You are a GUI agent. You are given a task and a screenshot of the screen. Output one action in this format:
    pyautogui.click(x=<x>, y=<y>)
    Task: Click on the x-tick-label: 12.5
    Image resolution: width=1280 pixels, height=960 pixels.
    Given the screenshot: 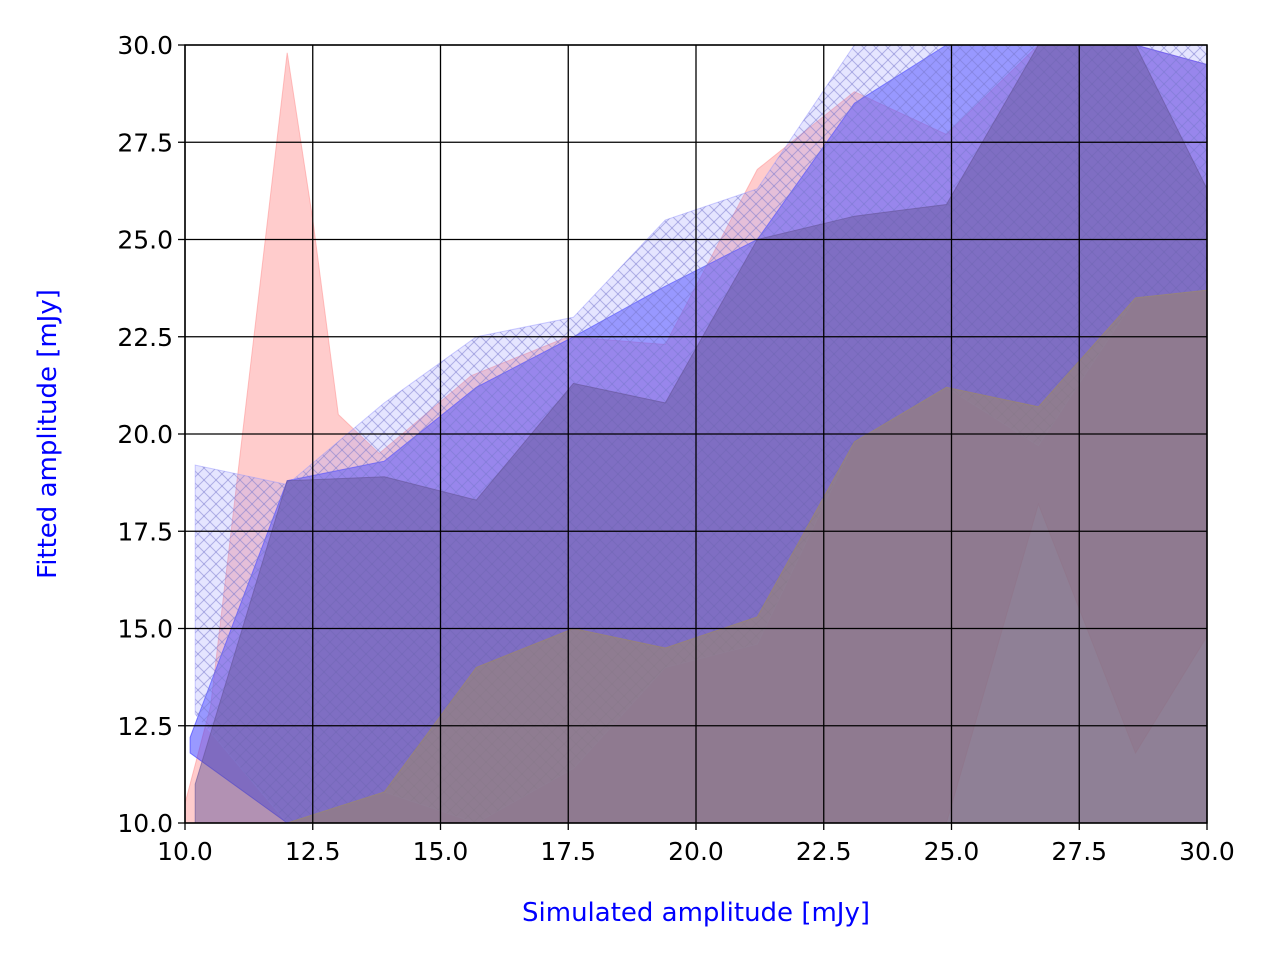 What is the action you would take?
    pyautogui.click(x=313, y=851)
    